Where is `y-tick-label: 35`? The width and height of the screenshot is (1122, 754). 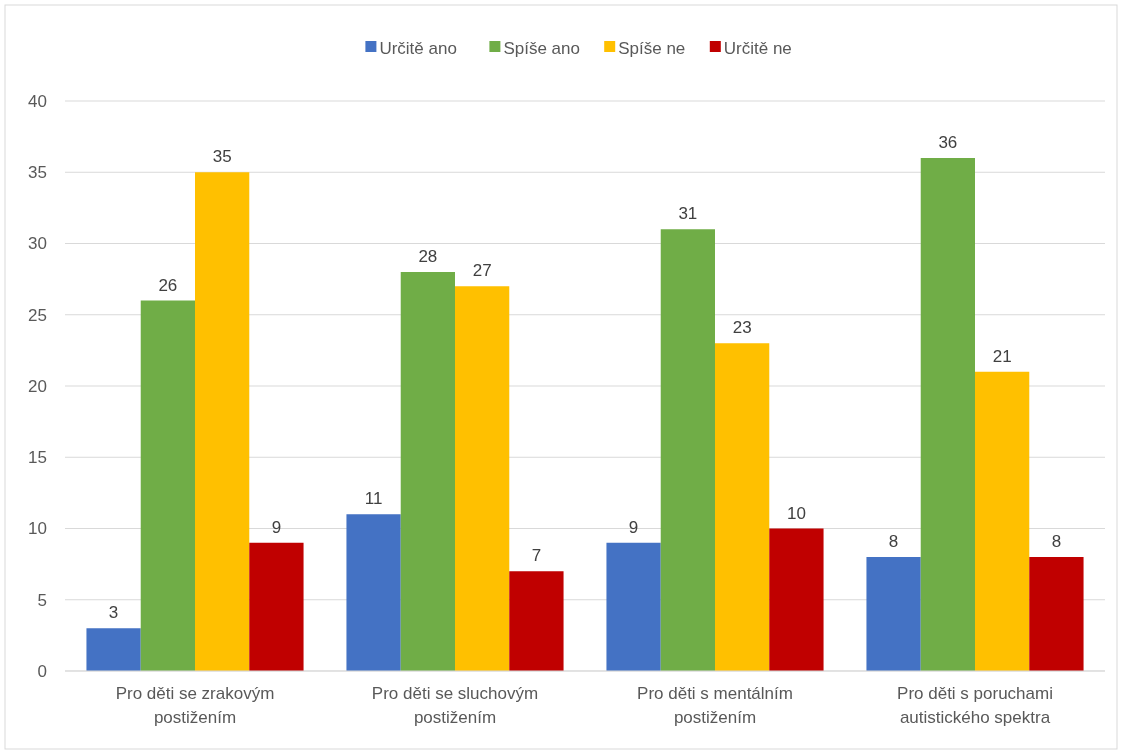 y-tick-label: 35 is located at coordinates (37, 173).